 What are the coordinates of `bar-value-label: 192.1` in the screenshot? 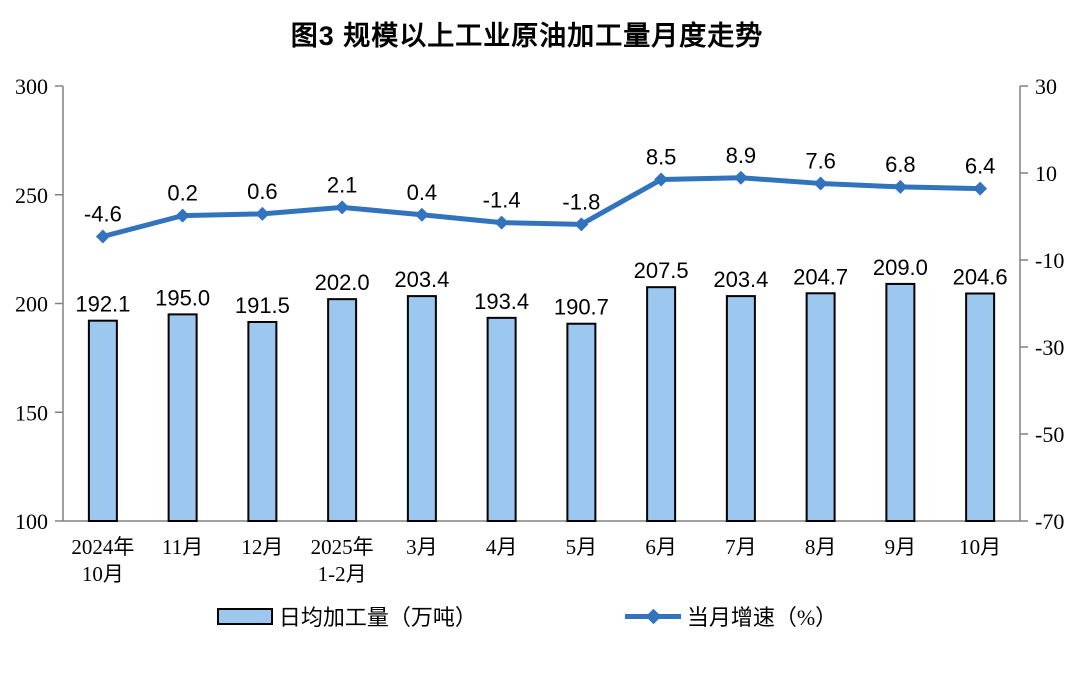 It's located at (102, 304).